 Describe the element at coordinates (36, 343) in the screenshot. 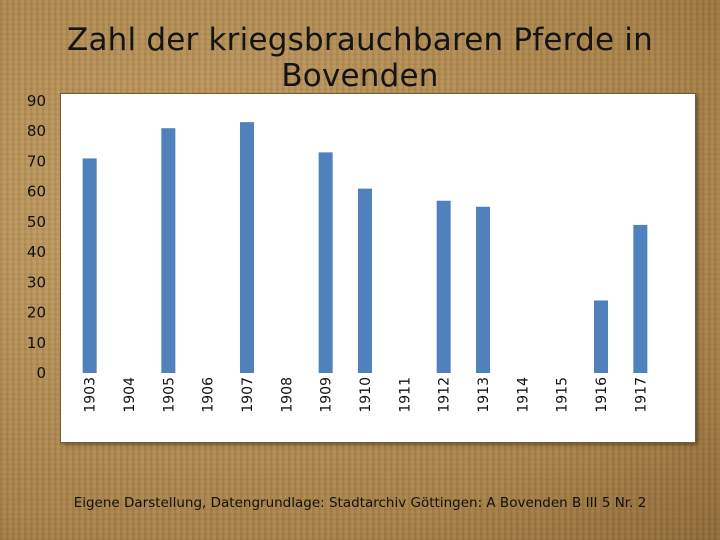

I see `y-tick-label: 10` at that location.